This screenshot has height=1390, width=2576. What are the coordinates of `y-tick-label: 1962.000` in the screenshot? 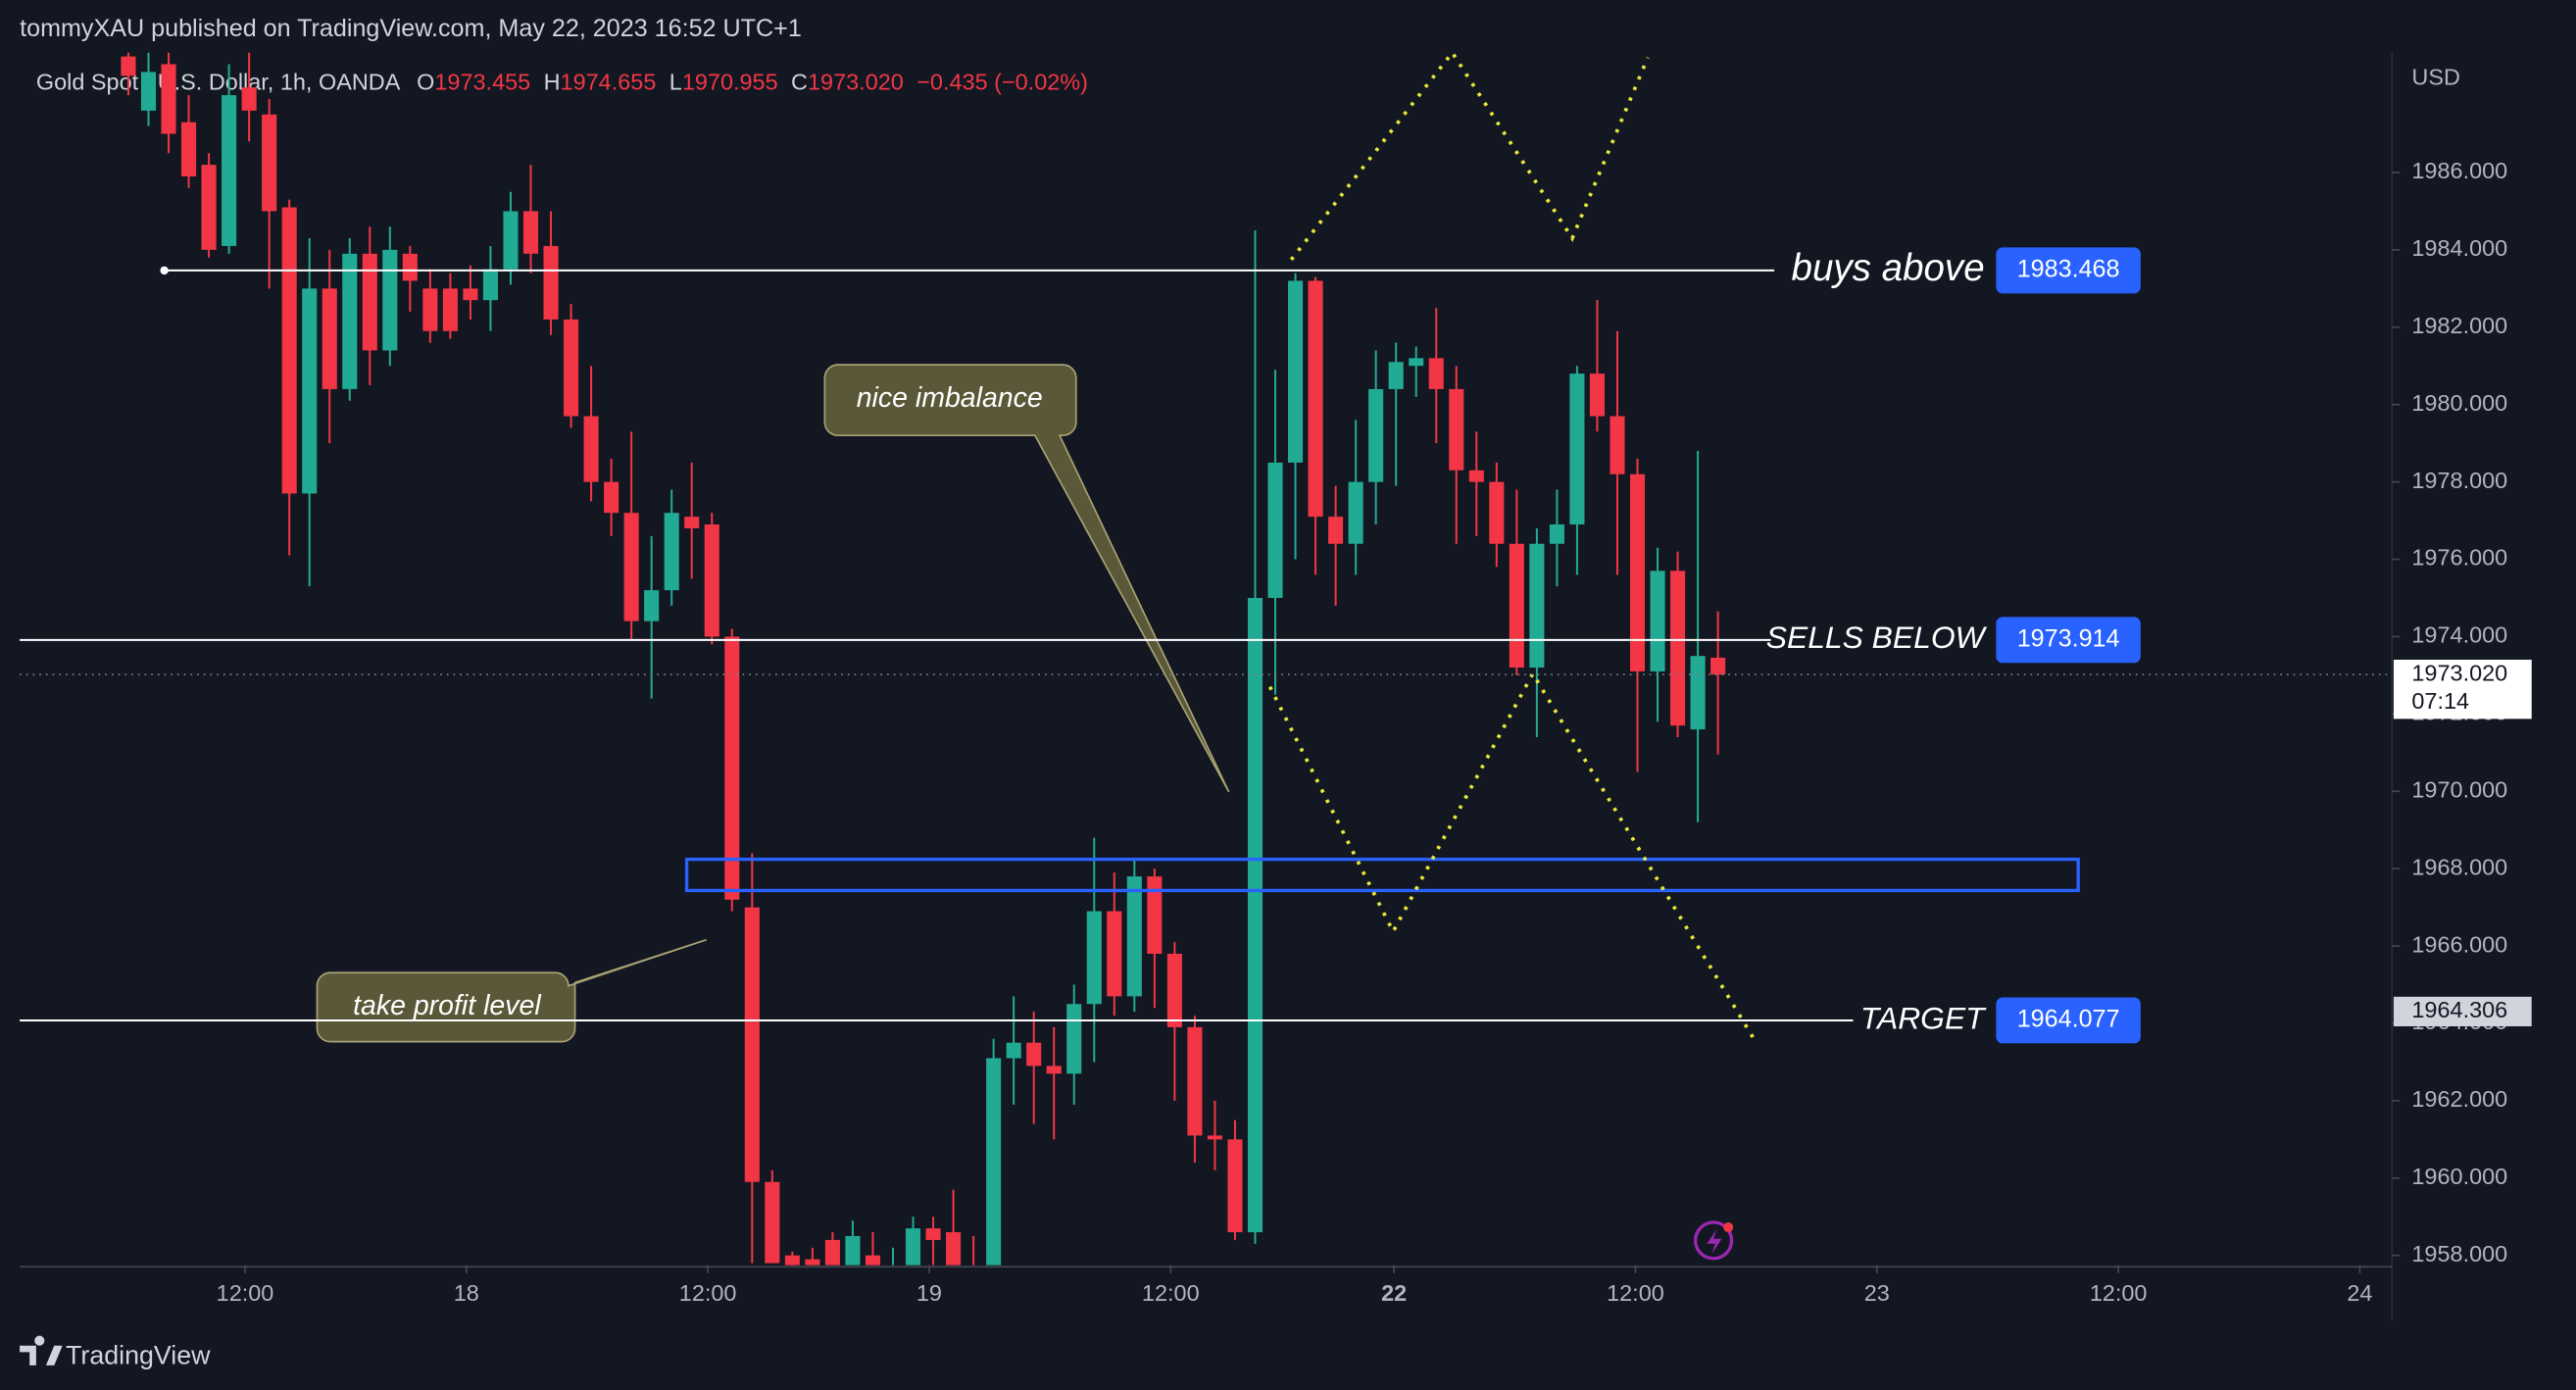 It's located at (2459, 1099).